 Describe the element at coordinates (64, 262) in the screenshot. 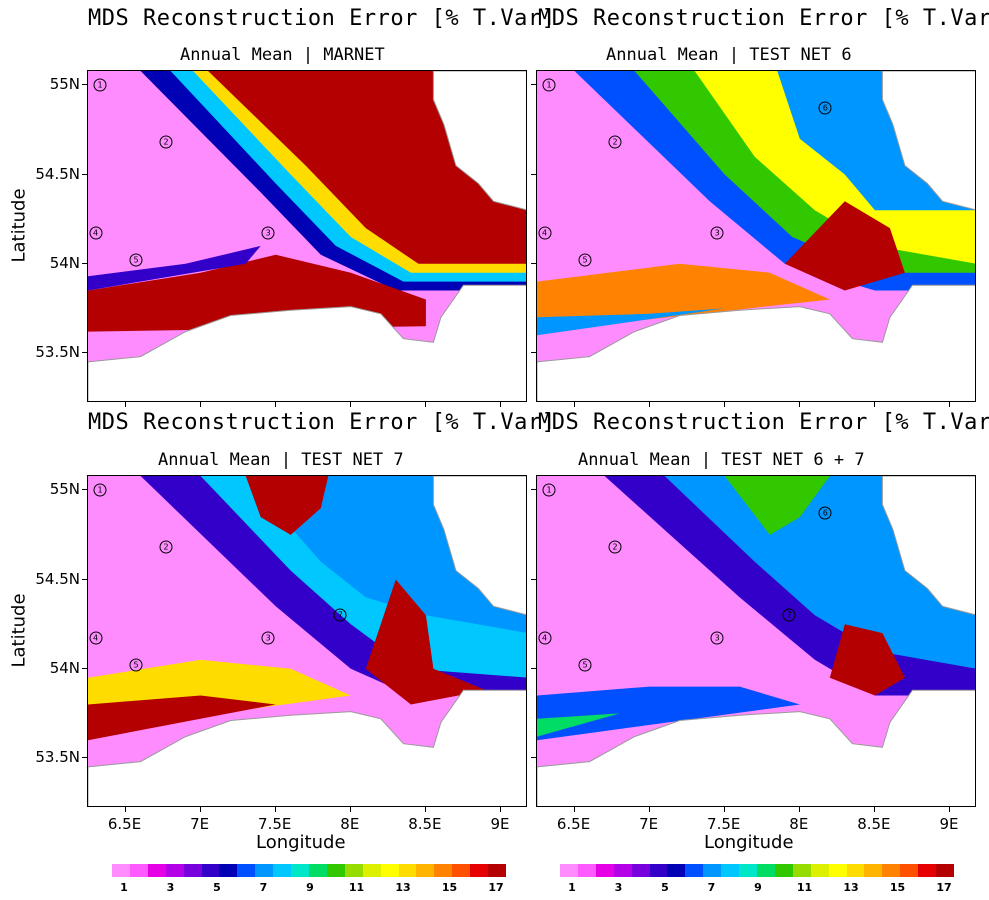

I see `y-tick-label: 54N` at that location.